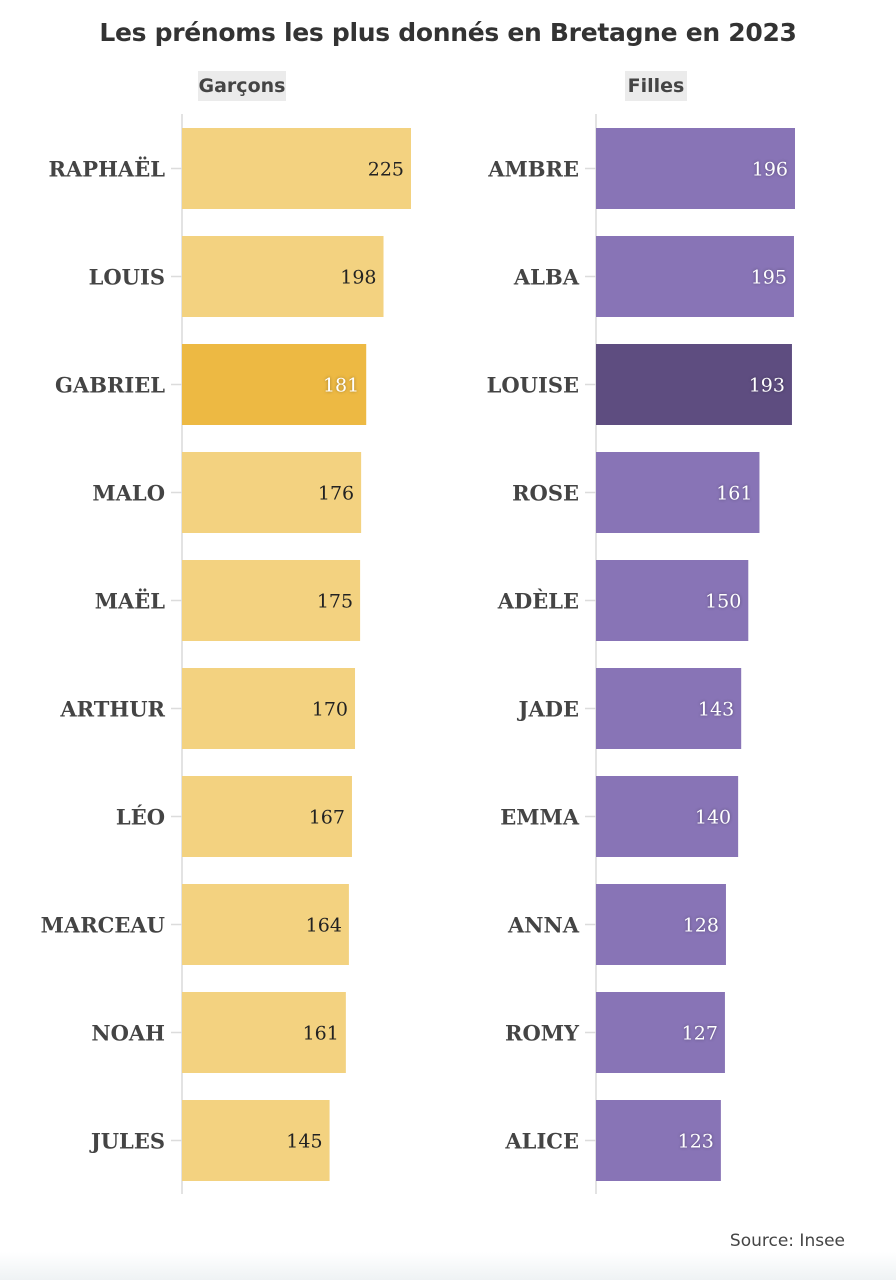 The height and width of the screenshot is (1280, 896). I want to click on value-label: 164, so click(324, 926).